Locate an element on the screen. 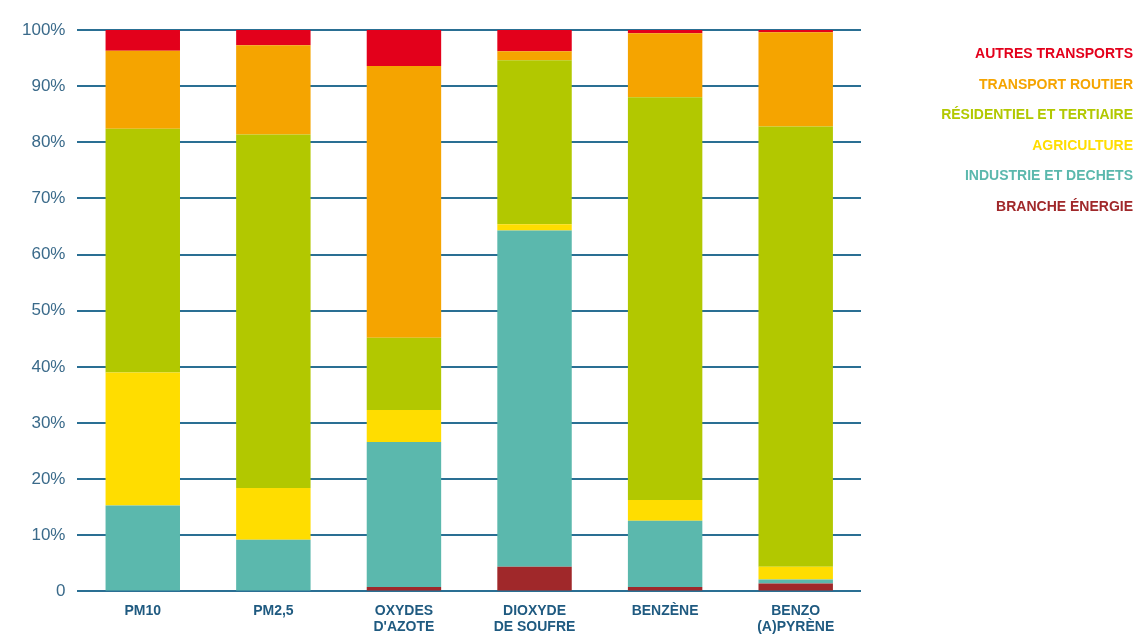 The image size is (1141, 639). y-tick-label: 20% is located at coordinates (48, 478).